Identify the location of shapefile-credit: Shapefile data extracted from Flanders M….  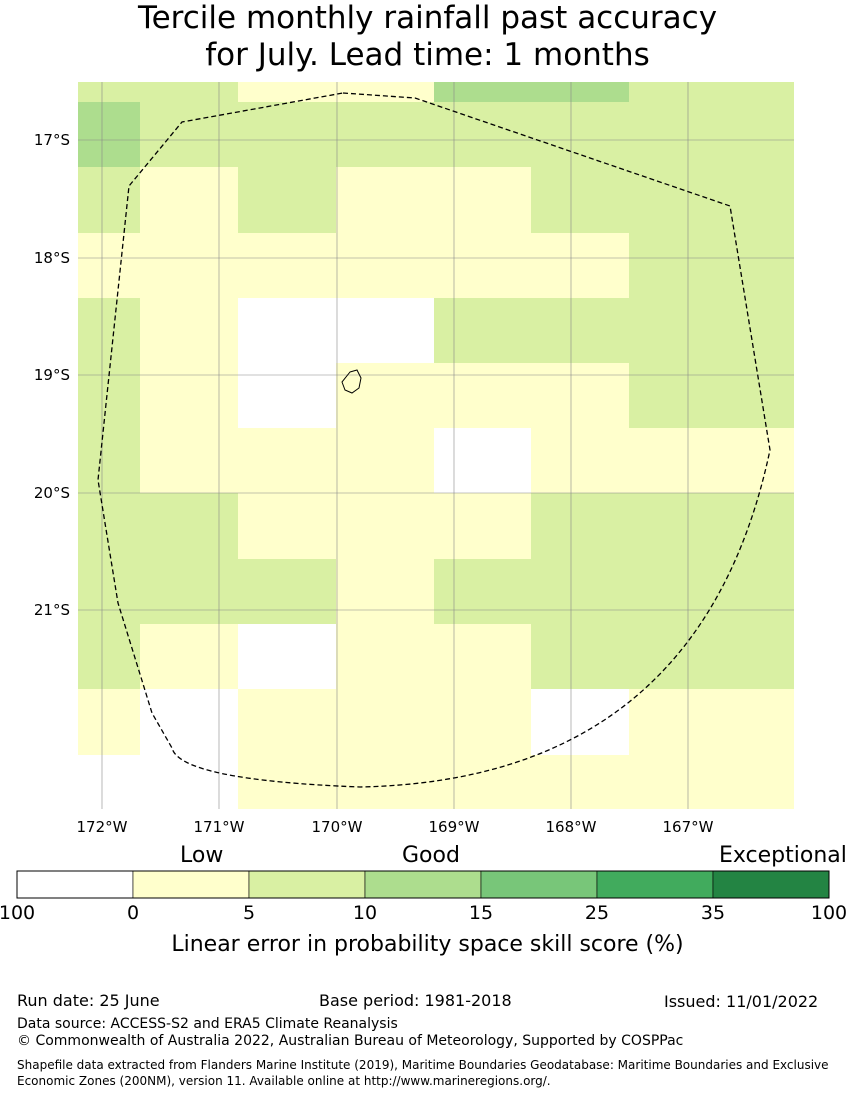
(423, 1073).